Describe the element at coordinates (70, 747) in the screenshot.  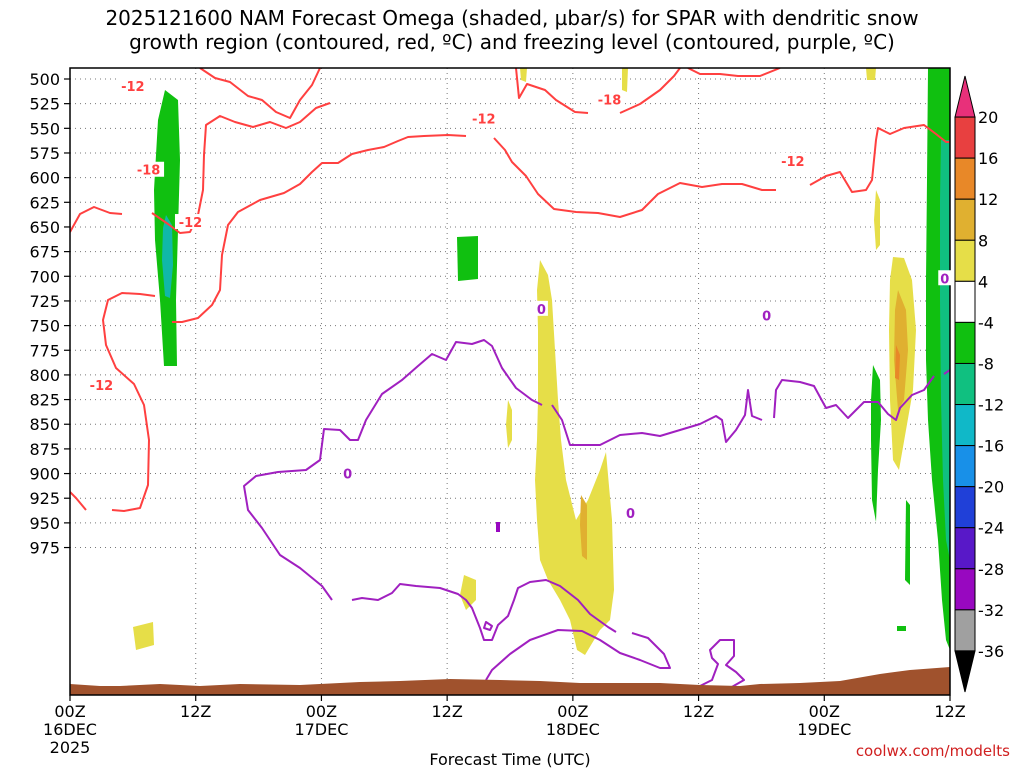
I see `x-tick-year: 2025` at that location.